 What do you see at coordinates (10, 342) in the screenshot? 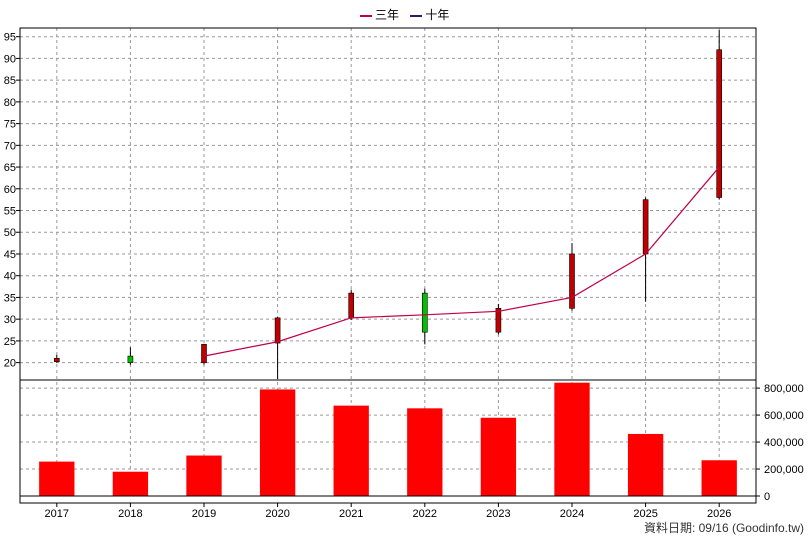
I see `price-tick-label: 25` at bounding box center [10, 342].